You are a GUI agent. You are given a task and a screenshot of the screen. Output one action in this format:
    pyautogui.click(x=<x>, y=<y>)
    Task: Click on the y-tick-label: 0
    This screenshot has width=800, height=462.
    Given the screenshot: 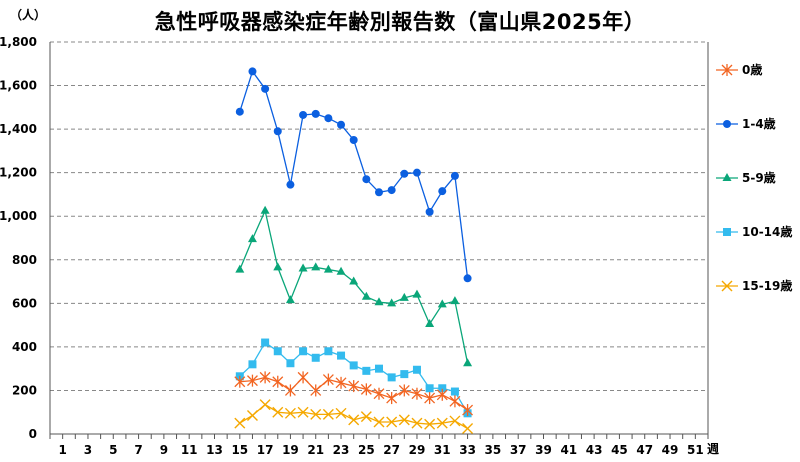 What is the action you would take?
    pyautogui.click(x=33, y=434)
    